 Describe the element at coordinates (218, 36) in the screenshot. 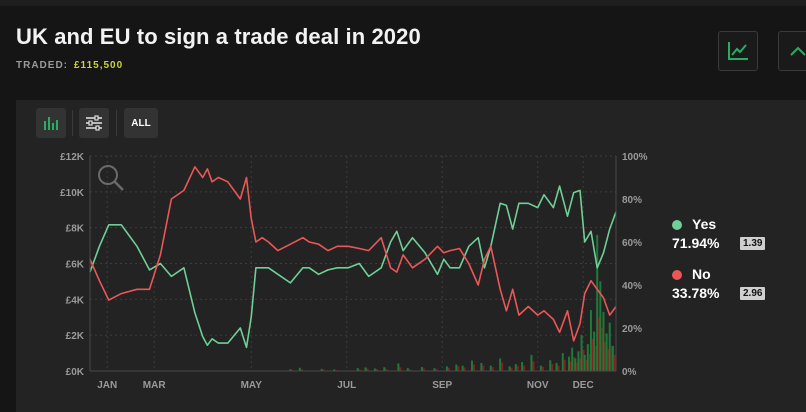

I see `page-title: UK and EU to sign a trade deal in 2020` at that location.